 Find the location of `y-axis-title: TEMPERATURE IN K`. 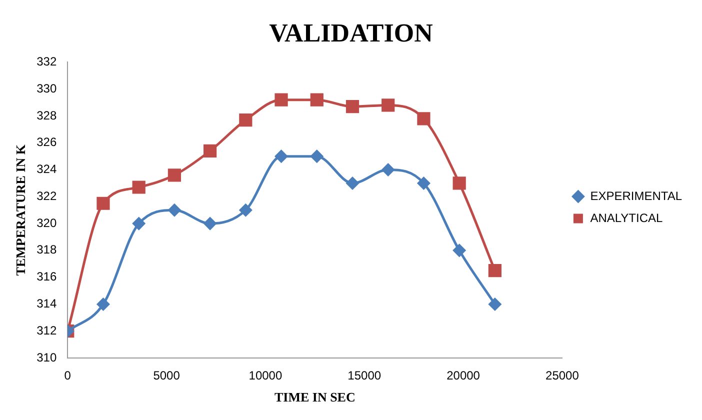

y-axis-title: TEMPERATURE IN K is located at coordinates (20, 210).